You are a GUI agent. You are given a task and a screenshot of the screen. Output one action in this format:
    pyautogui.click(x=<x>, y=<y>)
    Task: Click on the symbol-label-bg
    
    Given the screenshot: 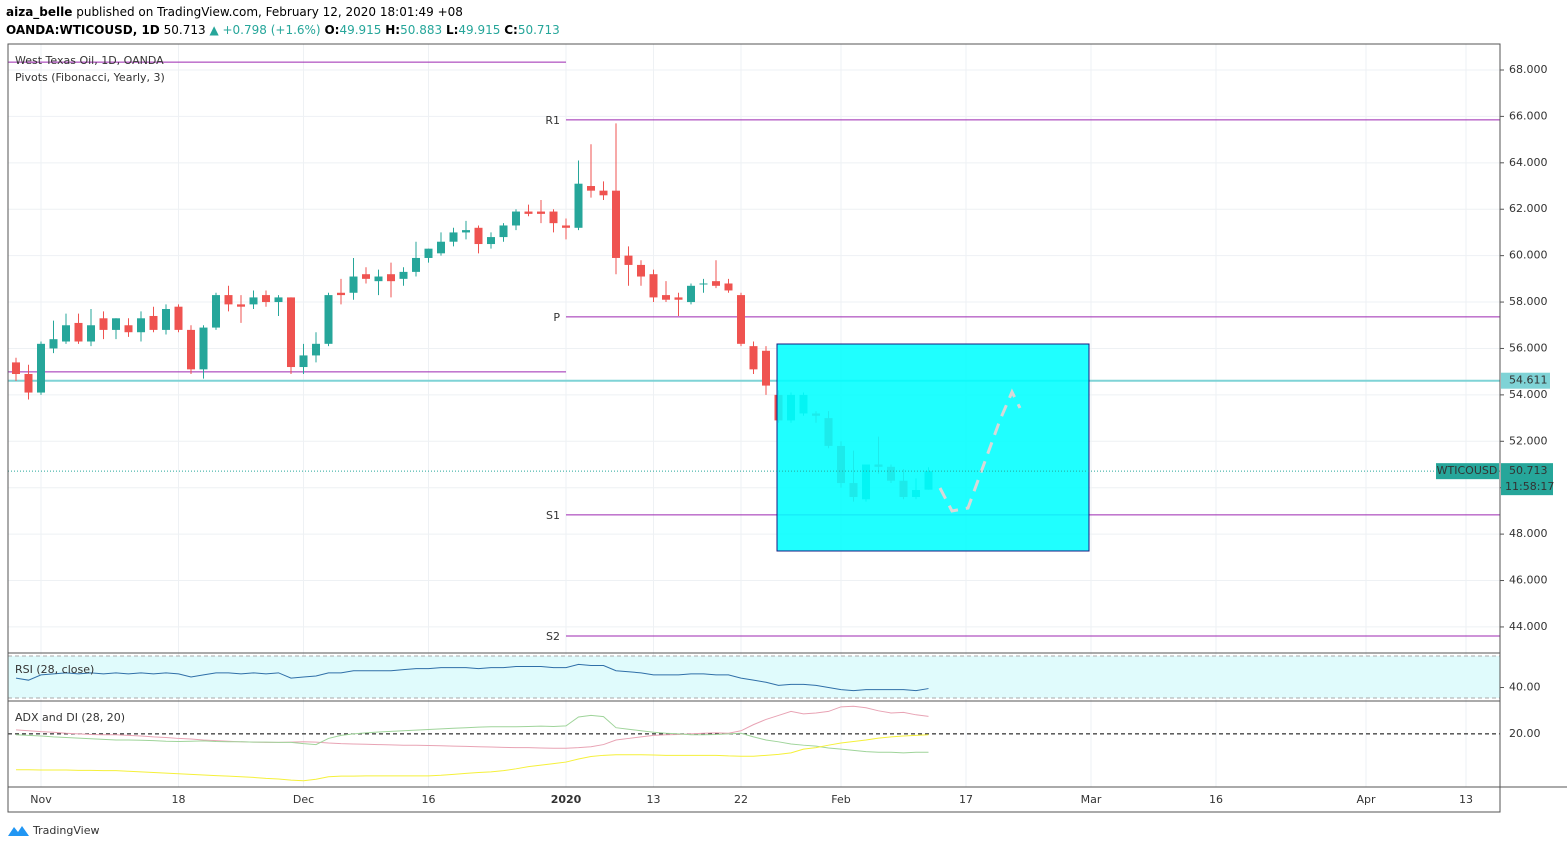 What is the action you would take?
    pyautogui.click(x=1467, y=471)
    